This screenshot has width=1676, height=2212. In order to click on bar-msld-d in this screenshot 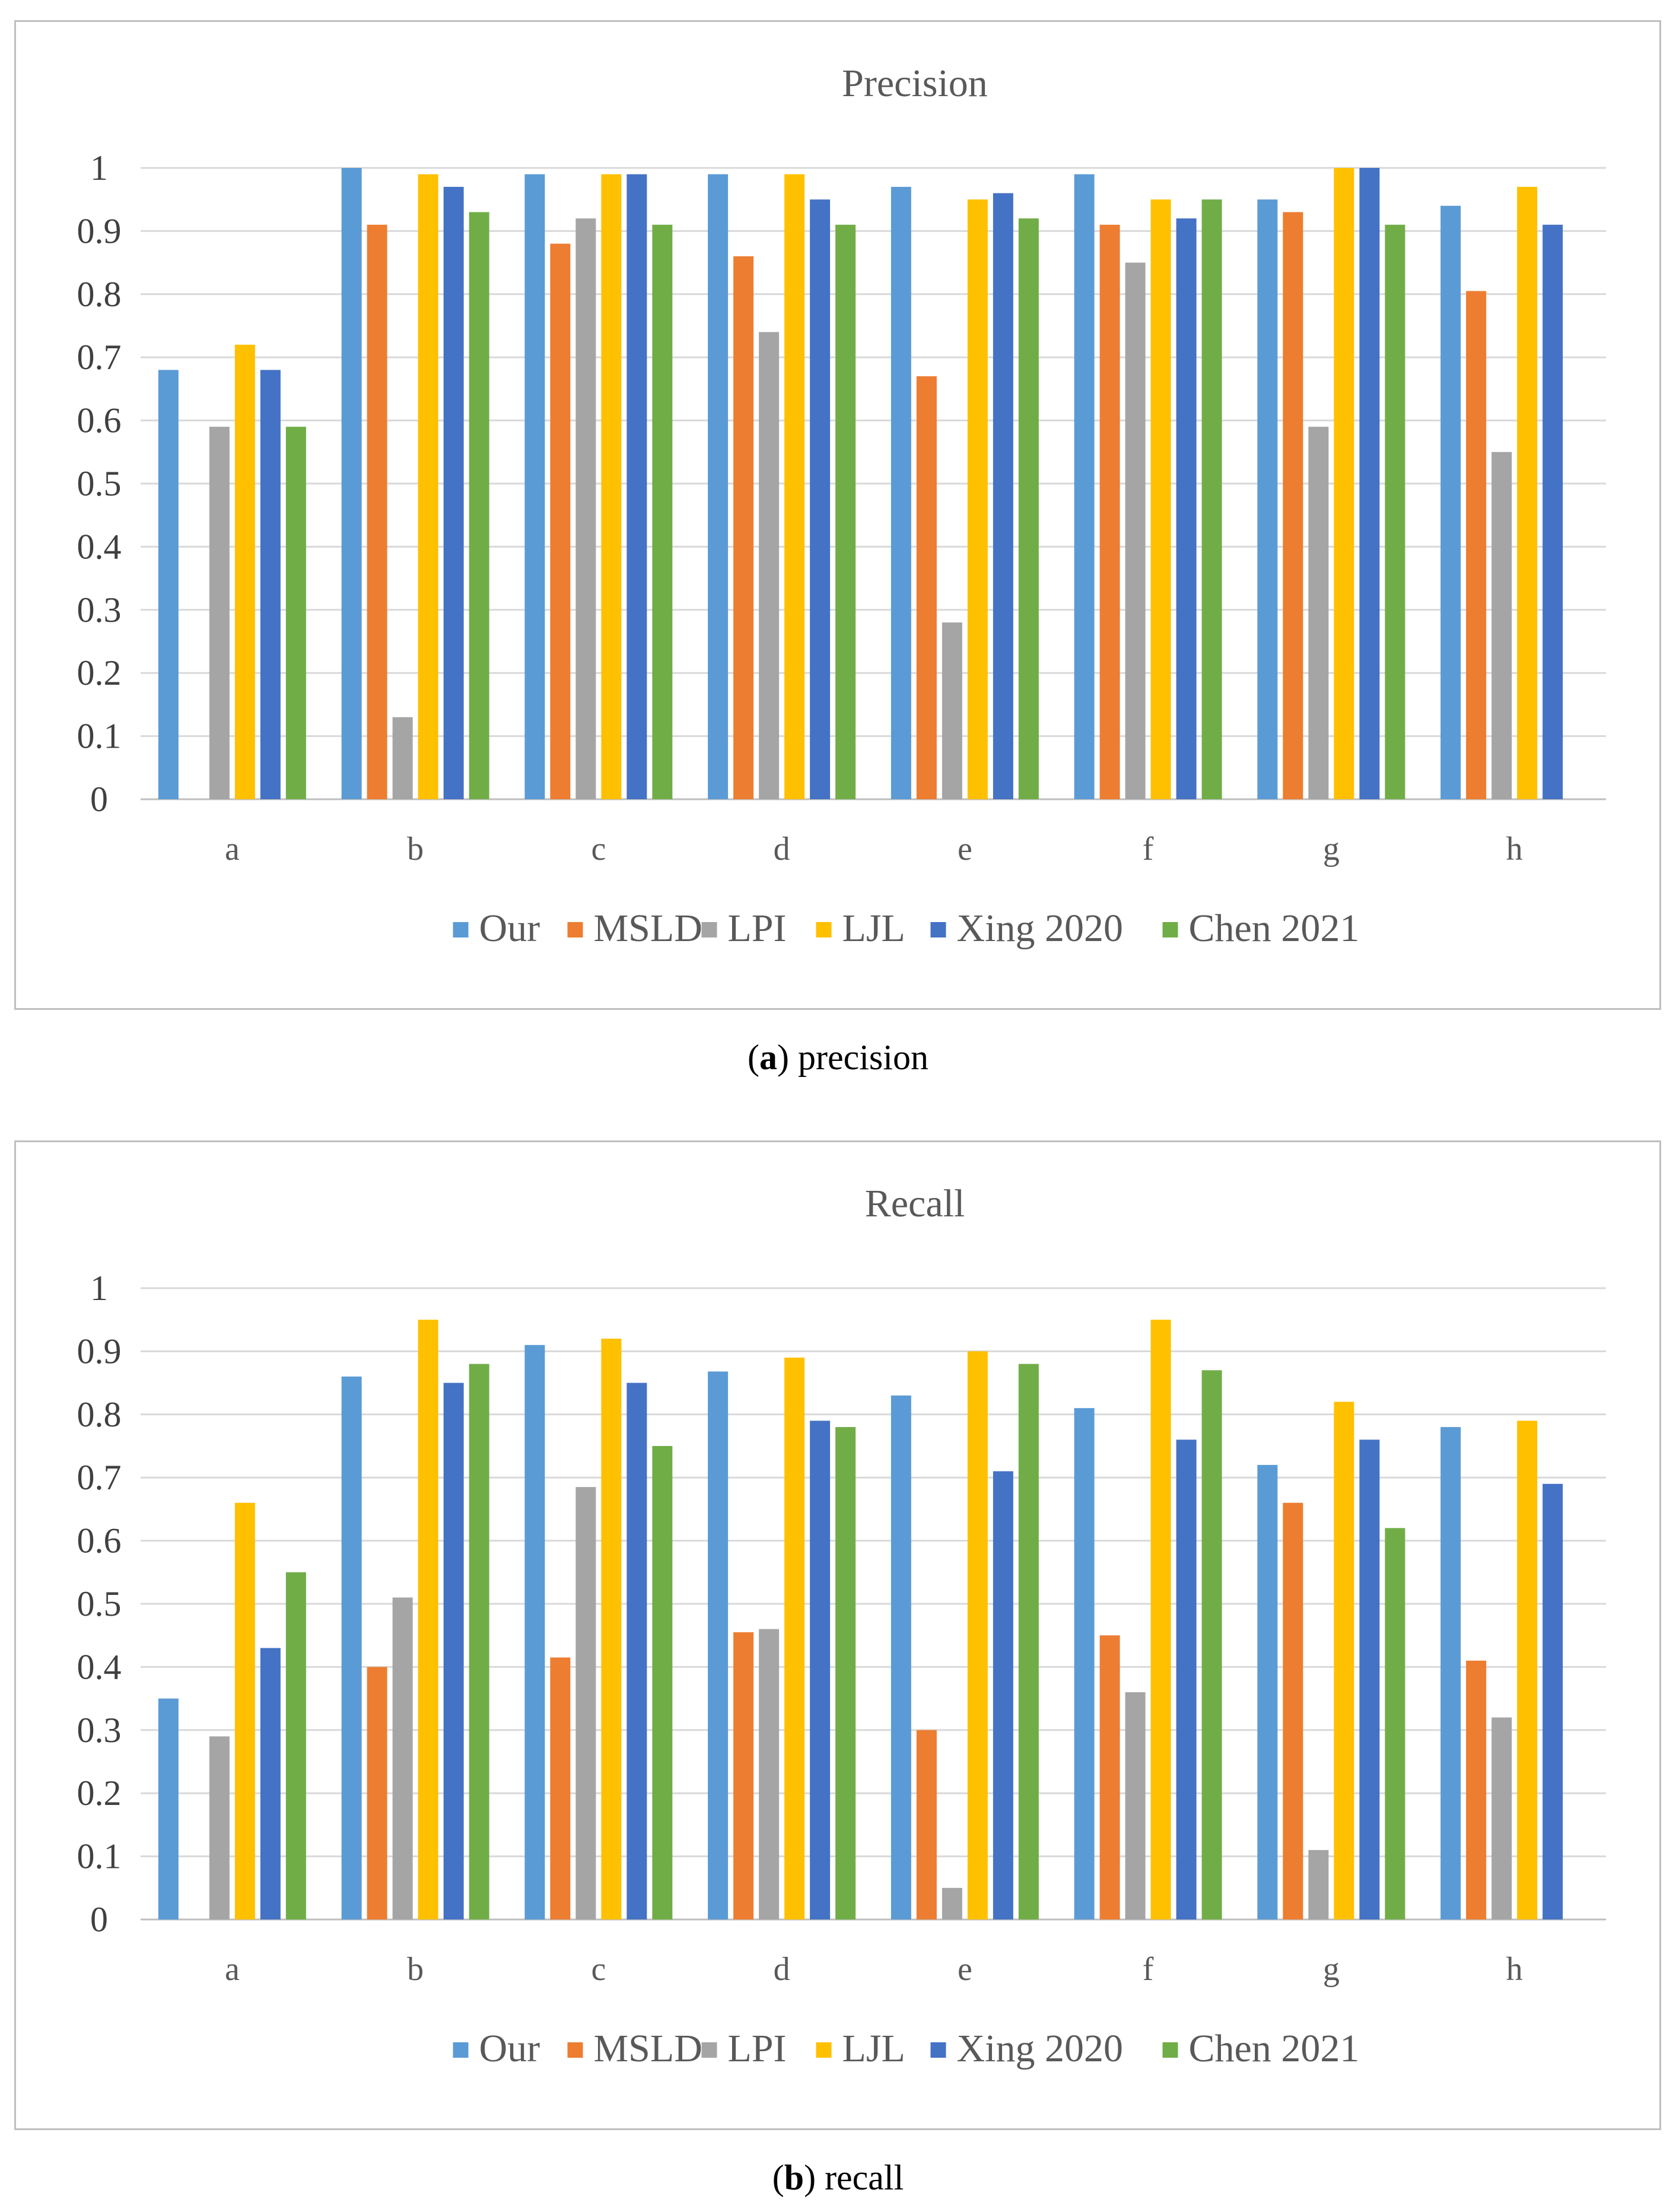, I will do `click(744, 528)`.